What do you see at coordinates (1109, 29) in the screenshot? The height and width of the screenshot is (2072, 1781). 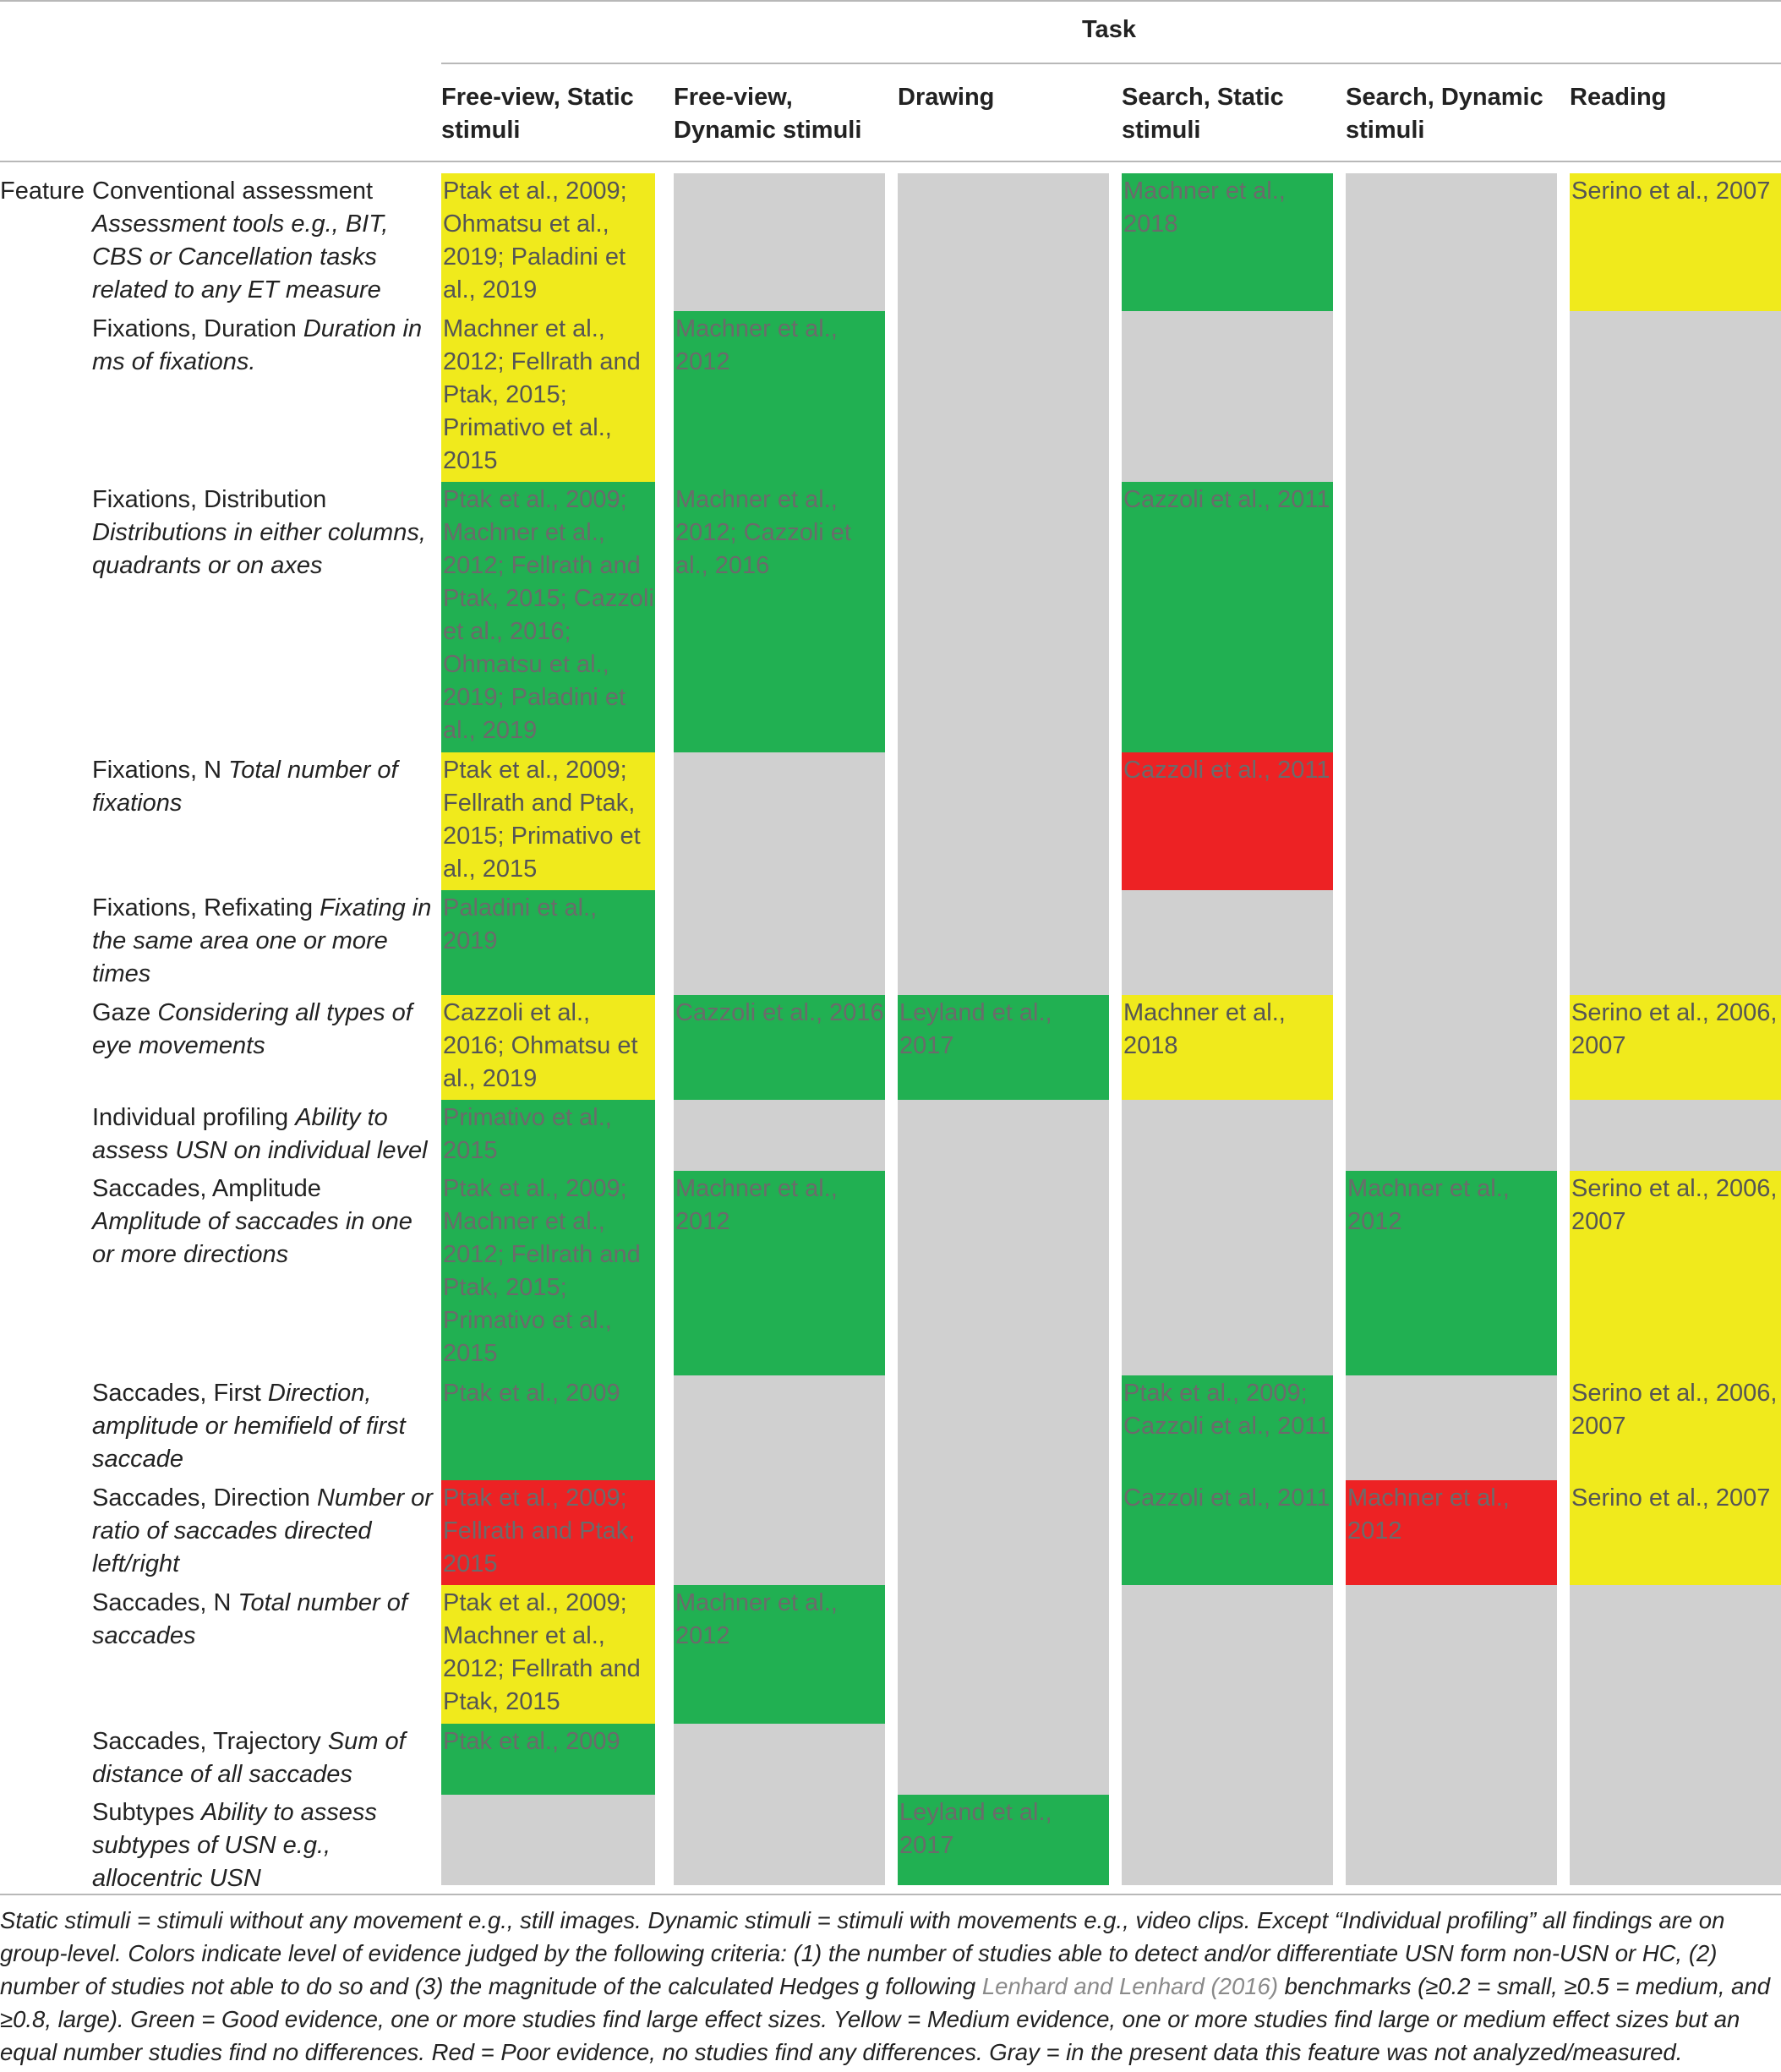 I see `task-header: Task` at bounding box center [1109, 29].